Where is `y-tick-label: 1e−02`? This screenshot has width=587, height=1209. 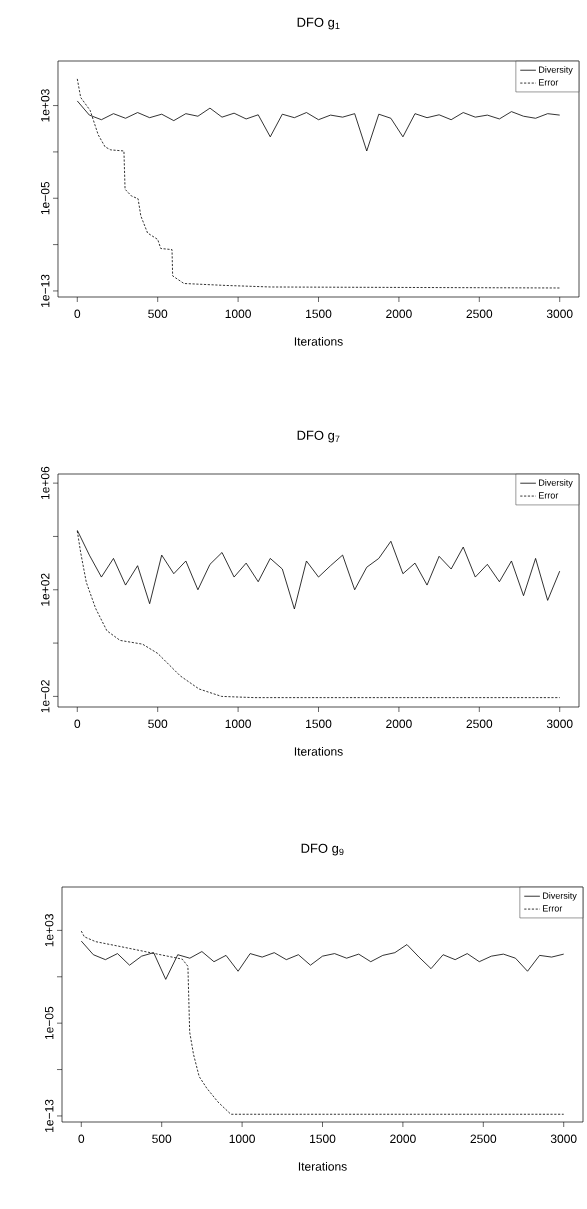
y-tick-label: 1e−02 is located at coordinates (45, 696).